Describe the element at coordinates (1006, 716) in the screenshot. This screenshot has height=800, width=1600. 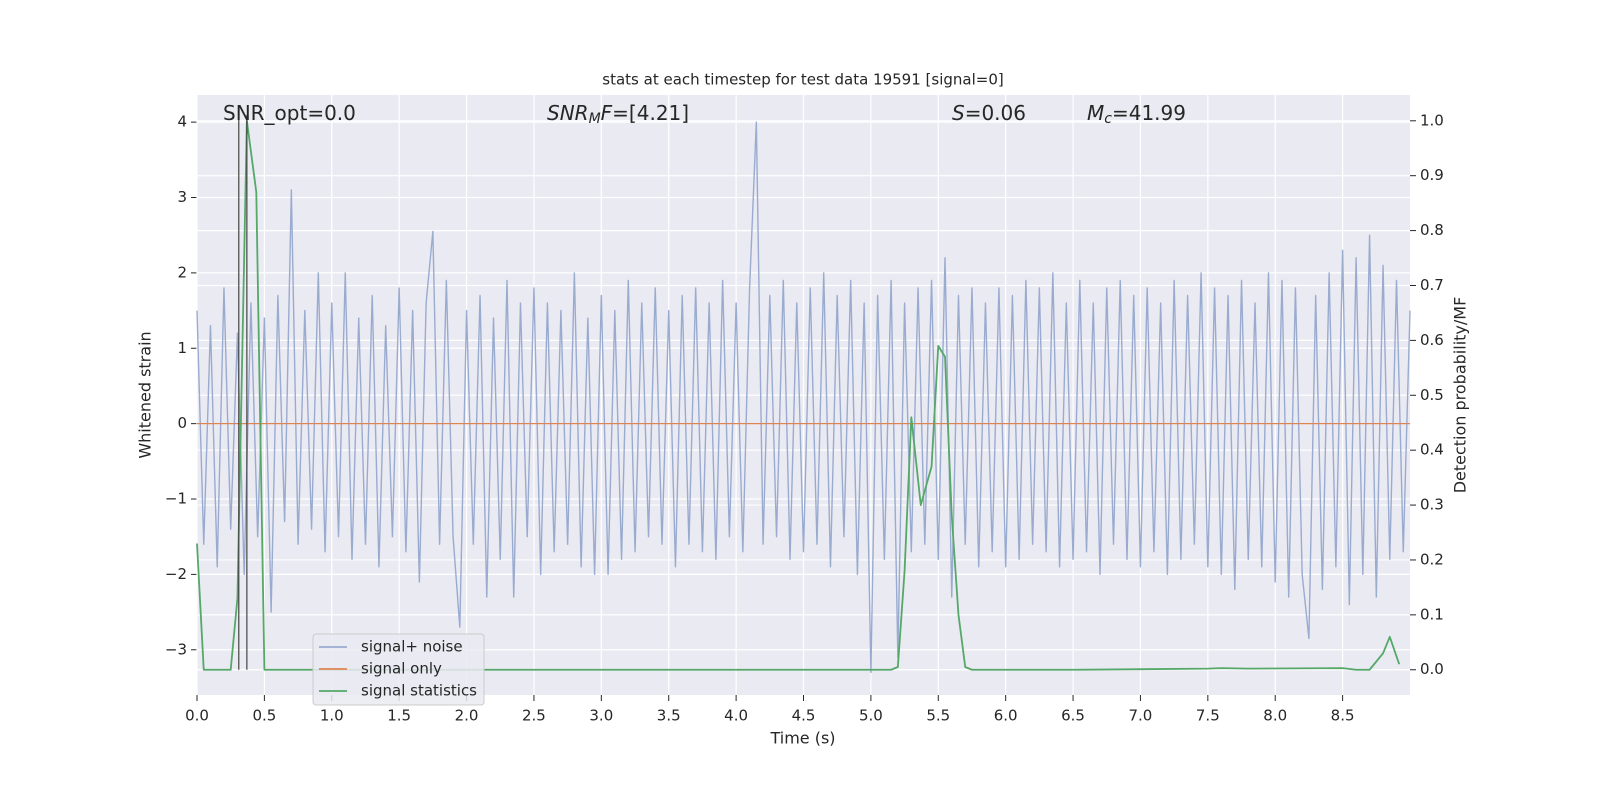
I see `x-tick-label: 6.0` at that location.